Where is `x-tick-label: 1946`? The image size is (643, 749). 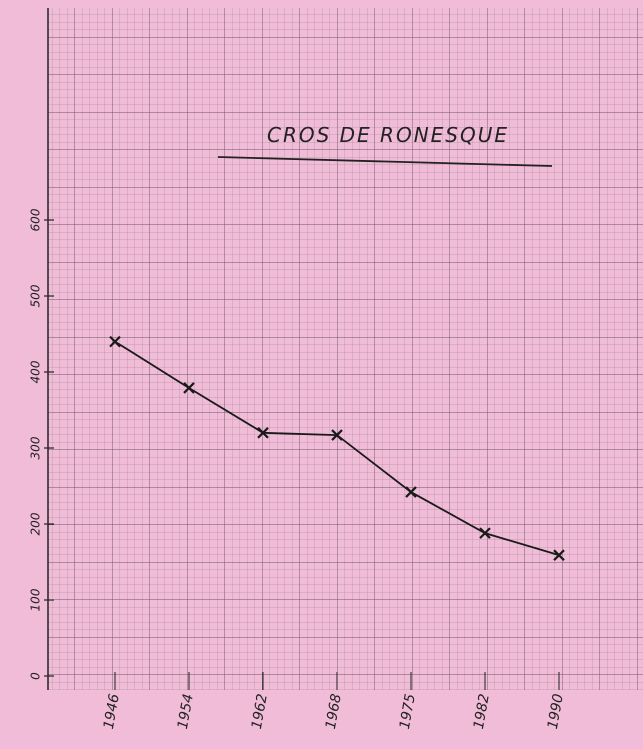 x-tick-label: 1946 is located at coordinates (112, 712).